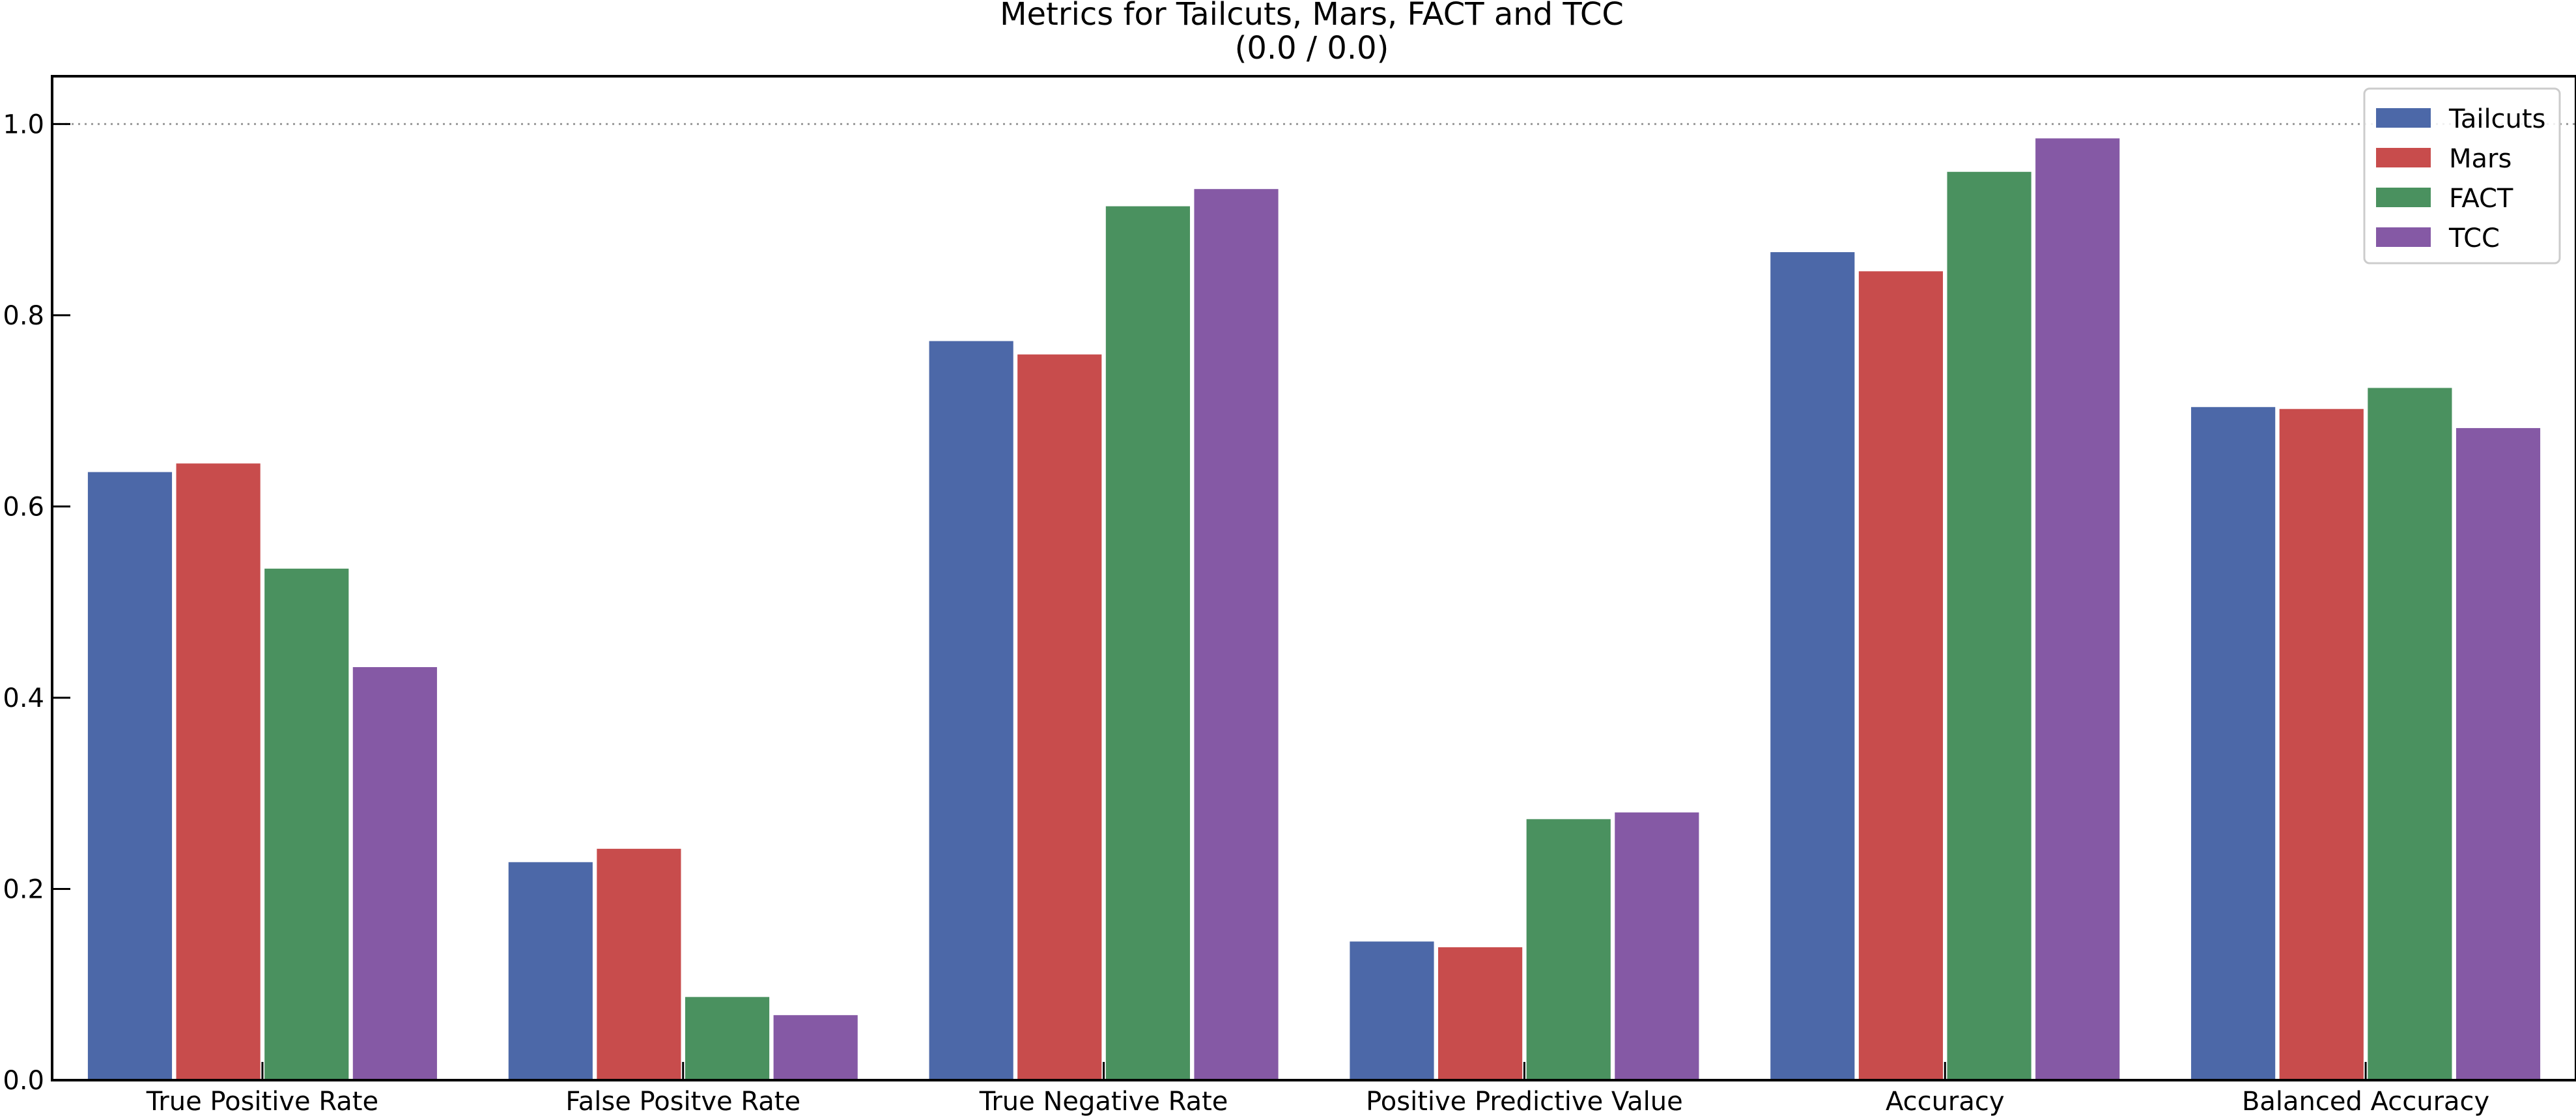 This screenshot has width=2576, height=1116. What do you see at coordinates (23, 316) in the screenshot?
I see `y-tick-label: 0.8` at bounding box center [23, 316].